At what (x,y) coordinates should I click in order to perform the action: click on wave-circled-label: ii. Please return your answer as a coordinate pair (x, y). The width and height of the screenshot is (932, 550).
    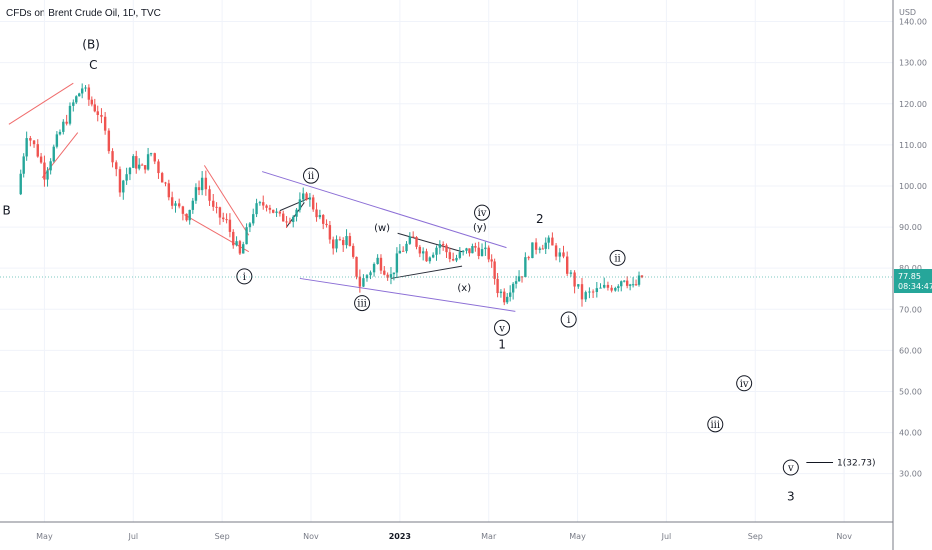
    Looking at the image, I should click on (617, 258).